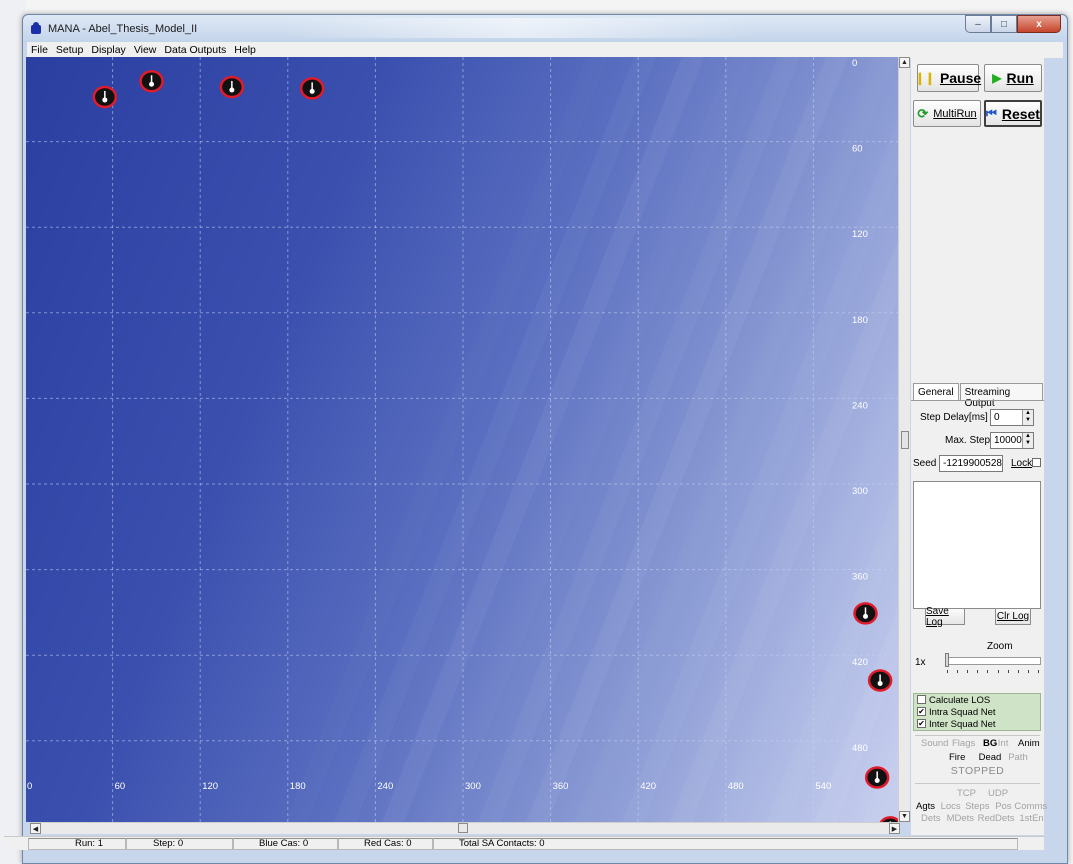 This screenshot has height=864, width=1073. Describe the element at coordinates (1003, 806) in the screenshot. I see `option-pos: Pos` at that location.